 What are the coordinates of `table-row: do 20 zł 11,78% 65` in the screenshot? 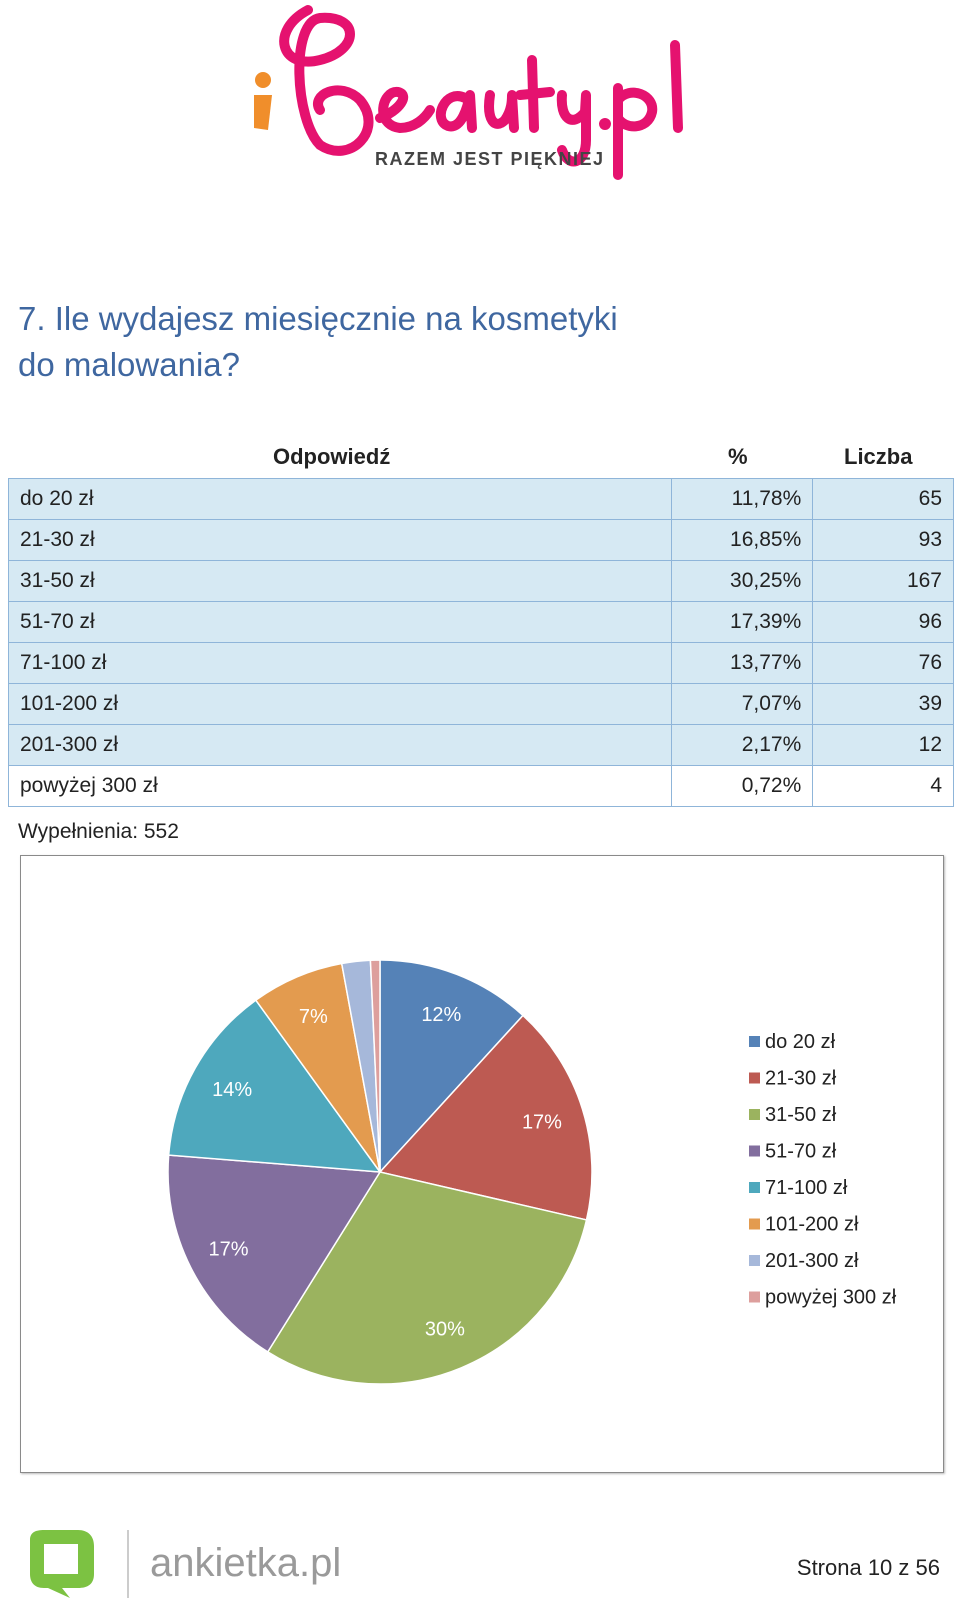 It's located at (481, 499).